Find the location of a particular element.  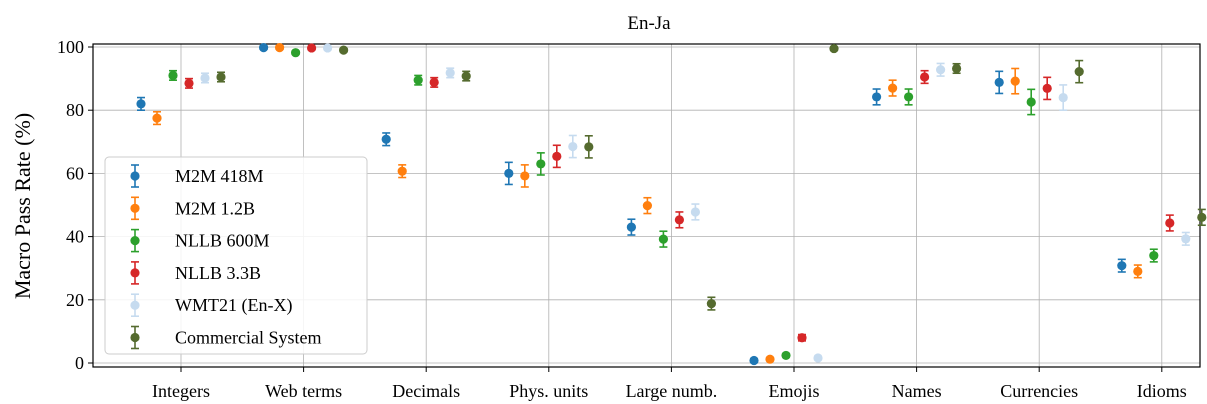

legend-label: WMT21 (En-X) is located at coordinates (233, 305).